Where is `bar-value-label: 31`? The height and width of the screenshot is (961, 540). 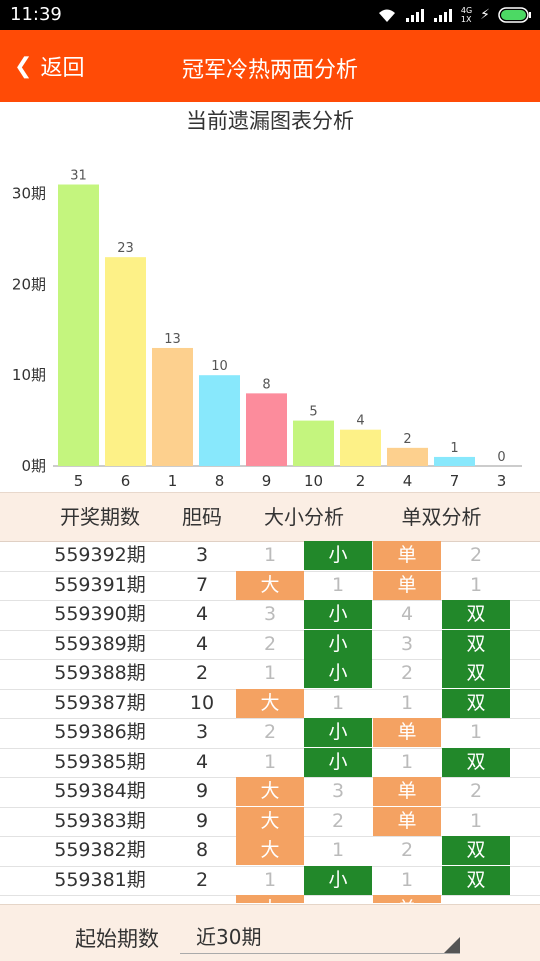
bar-value-label: 31 is located at coordinates (78, 176).